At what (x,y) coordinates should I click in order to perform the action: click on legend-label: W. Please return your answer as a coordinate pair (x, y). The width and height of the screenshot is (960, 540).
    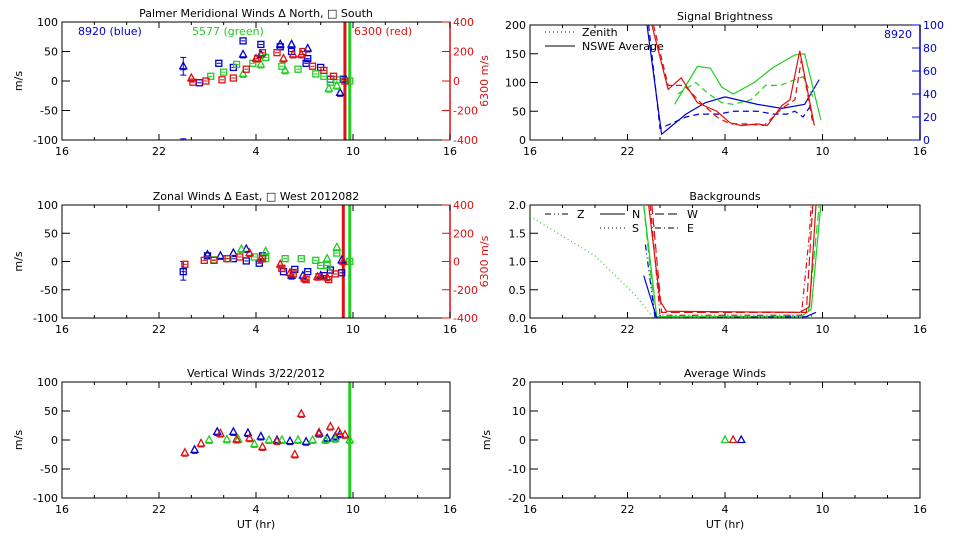
    Looking at the image, I should click on (692, 214).